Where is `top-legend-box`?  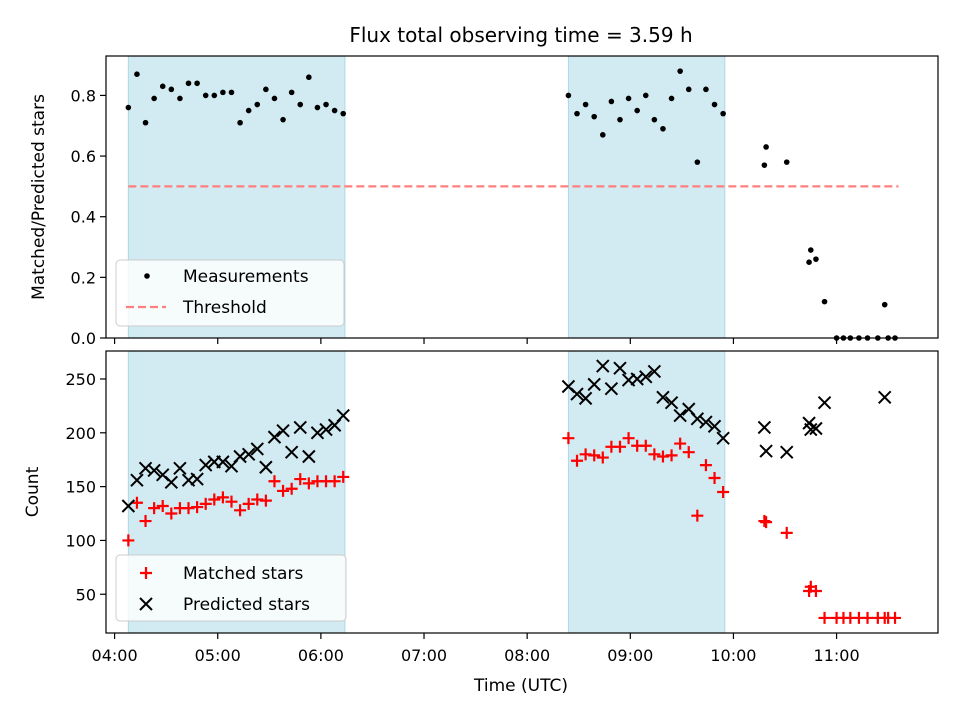
top-legend-box is located at coordinates (230, 293).